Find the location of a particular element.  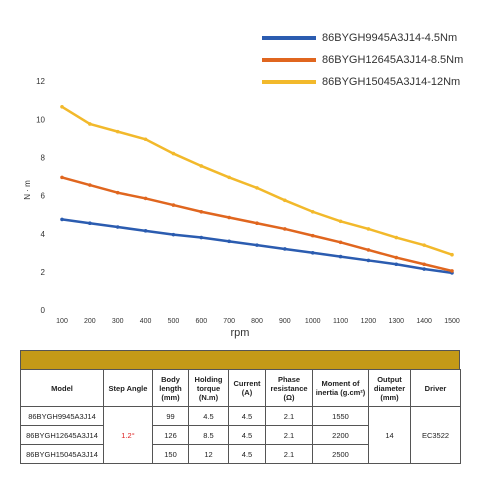

cell: 126 is located at coordinates (170, 435).